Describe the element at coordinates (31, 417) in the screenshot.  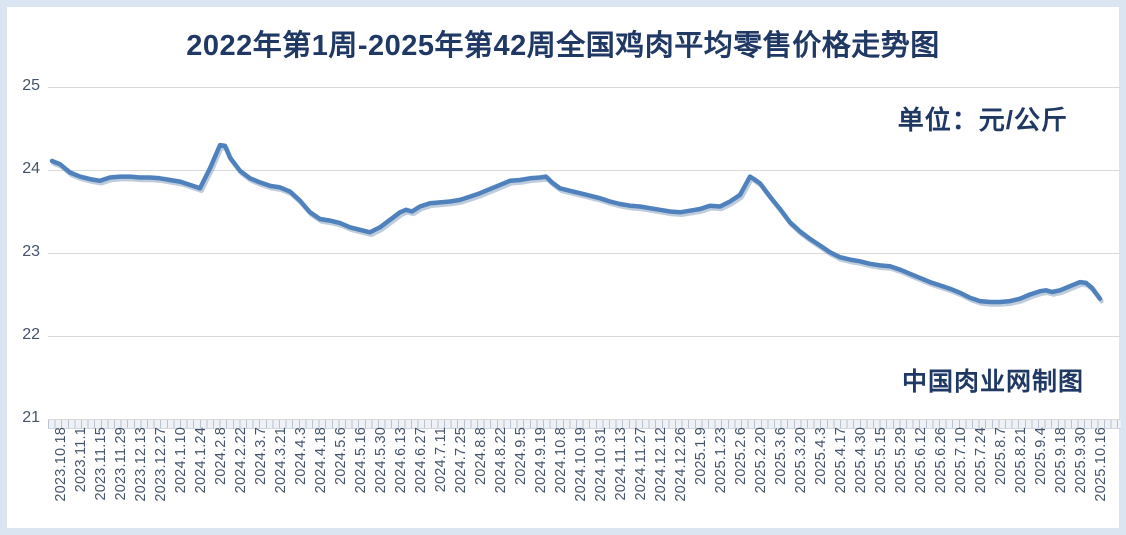
I see `y-tick-label: 21` at that location.